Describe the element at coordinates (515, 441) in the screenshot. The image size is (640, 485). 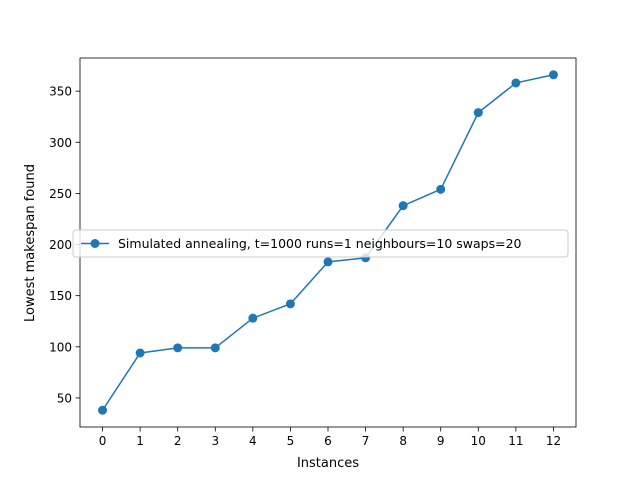
I see `x-tick-label: 11` at that location.